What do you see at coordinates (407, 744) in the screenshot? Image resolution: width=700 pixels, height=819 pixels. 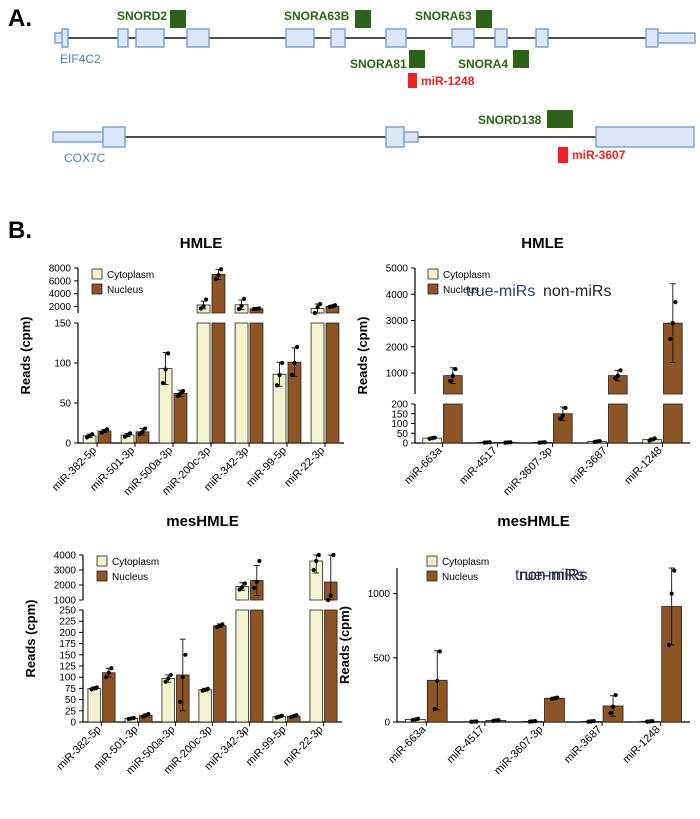 I see `x-tick-label: miR-663a` at bounding box center [407, 744].